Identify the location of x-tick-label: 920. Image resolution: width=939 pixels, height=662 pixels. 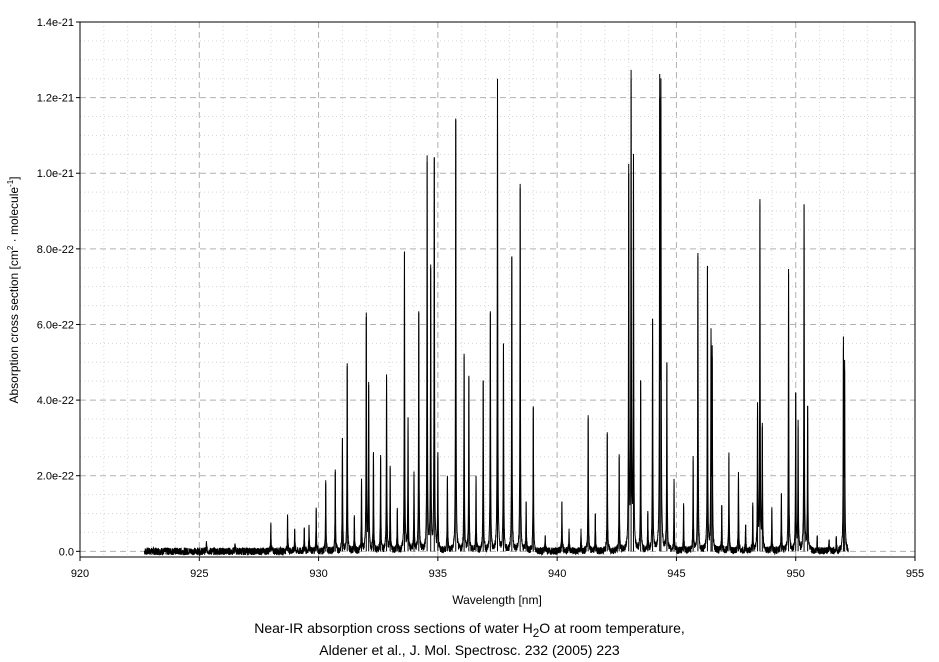
(80, 574).